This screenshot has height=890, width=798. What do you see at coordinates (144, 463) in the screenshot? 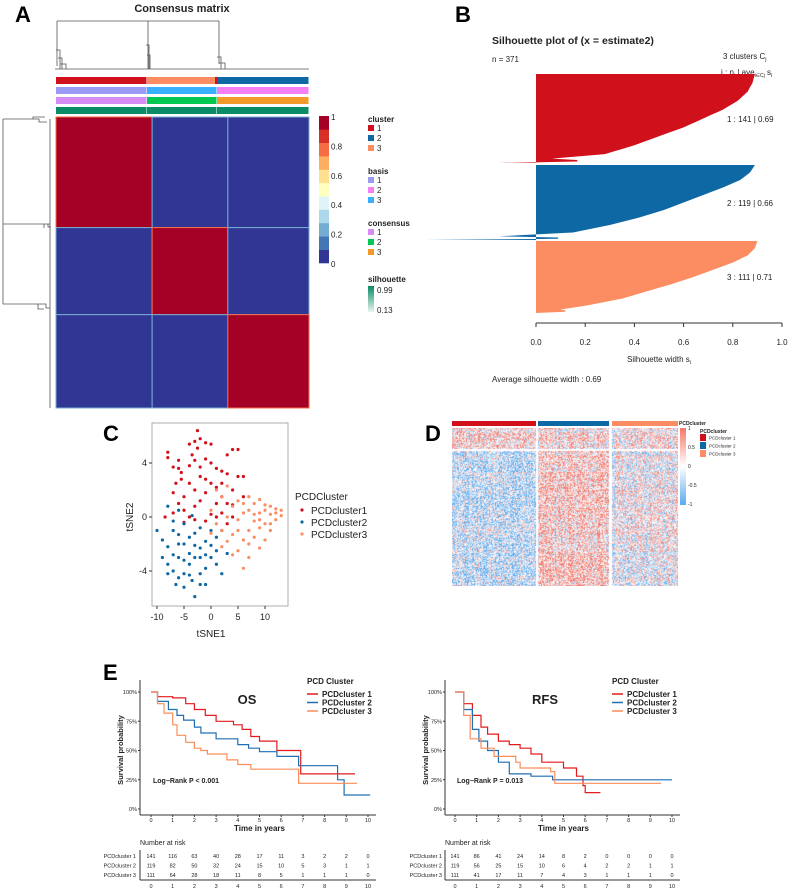
I see `y-tick-label: 4` at bounding box center [144, 463].